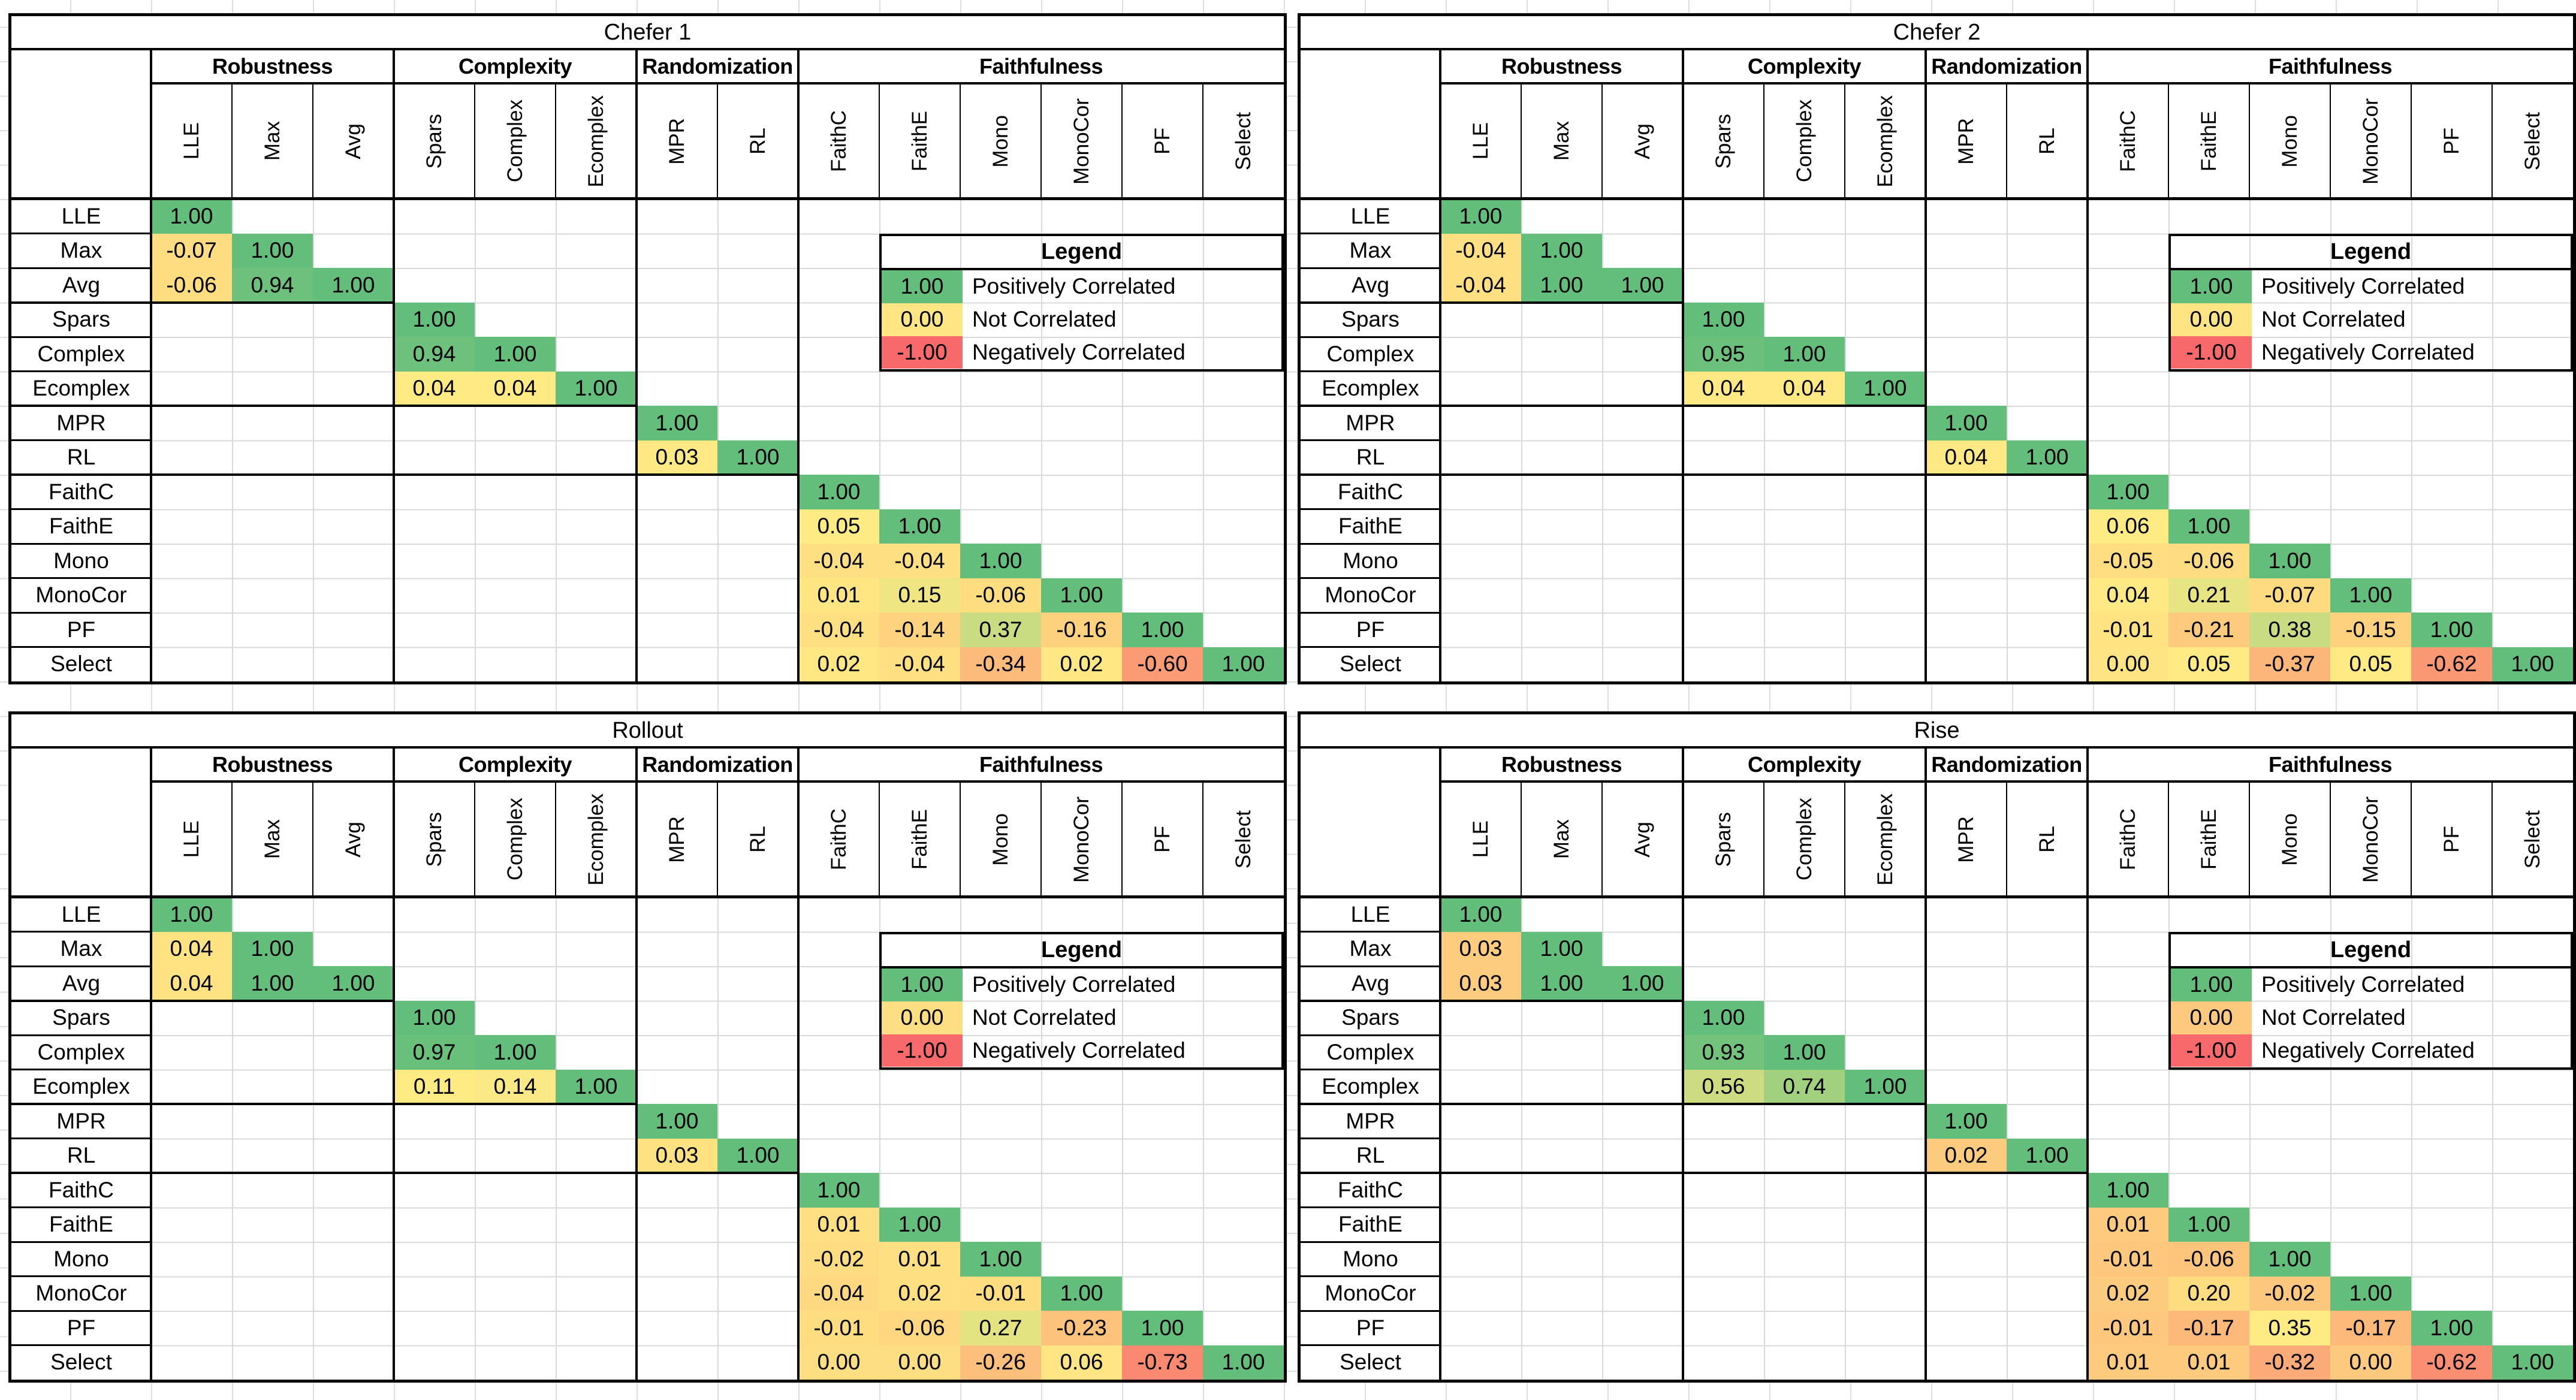 Image resolution: width=2576 pixels, height=1400 pixels. What do you see at coordinates (1162, 839) in the screenshot?
I see `column-header-label: PF` at bounding box center [1162, 839].